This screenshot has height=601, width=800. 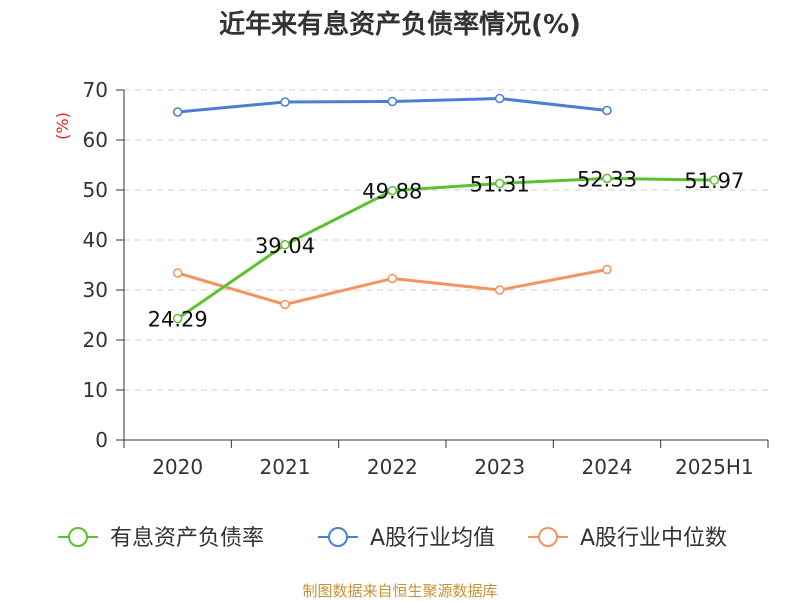 I want to click on y-tick-label: 30, so click(x=95, y=290).